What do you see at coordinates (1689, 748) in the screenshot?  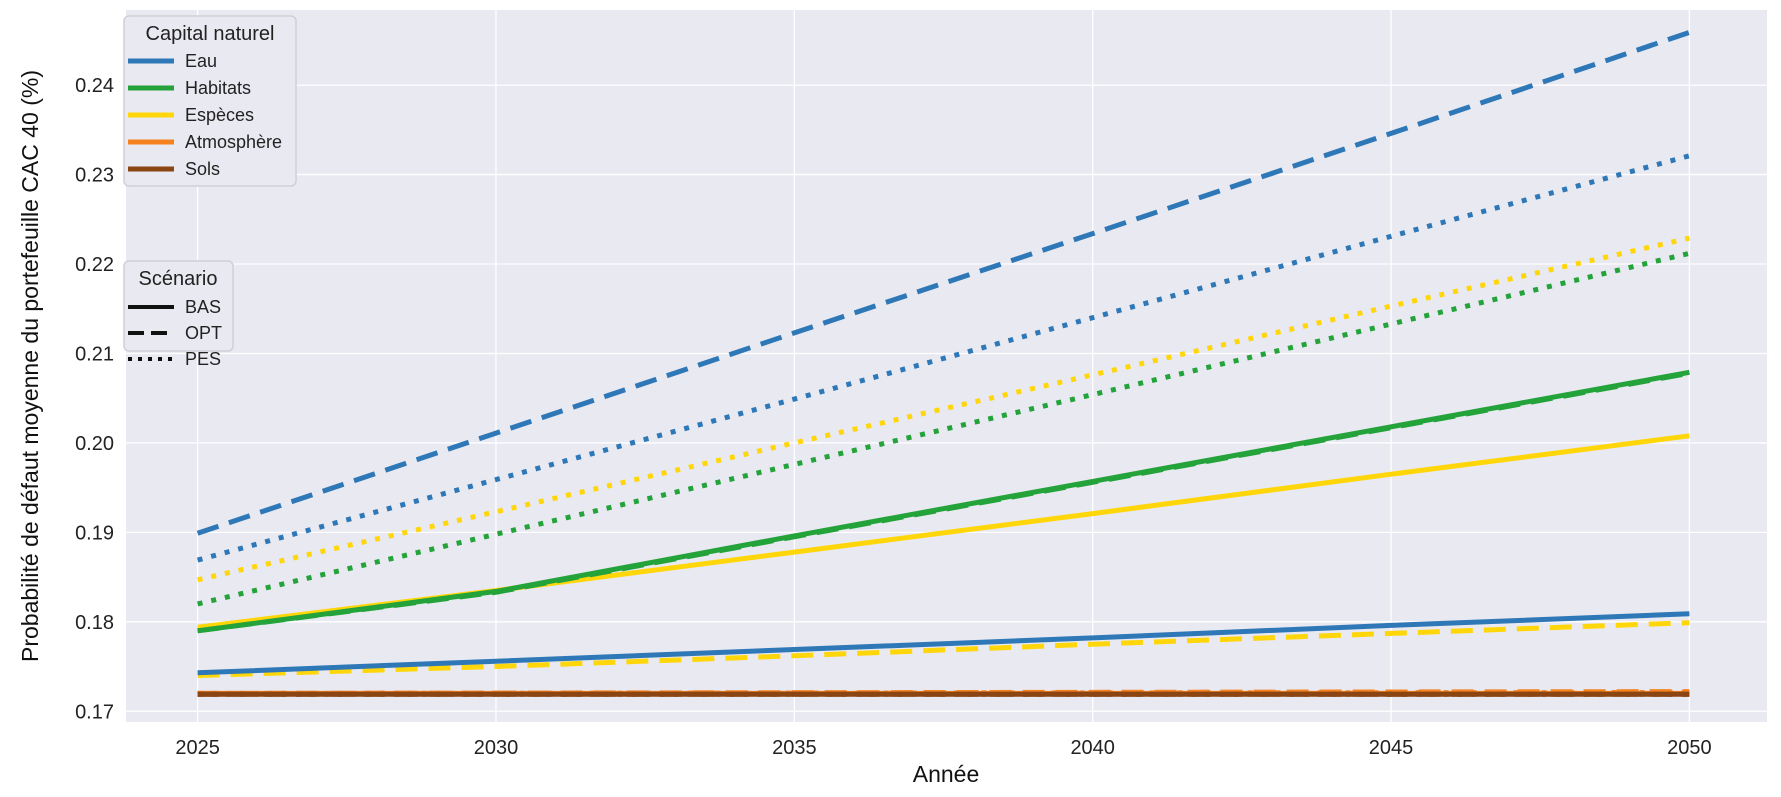 I see `x-tick-label: 2050` at bounding box center [1689, 748].